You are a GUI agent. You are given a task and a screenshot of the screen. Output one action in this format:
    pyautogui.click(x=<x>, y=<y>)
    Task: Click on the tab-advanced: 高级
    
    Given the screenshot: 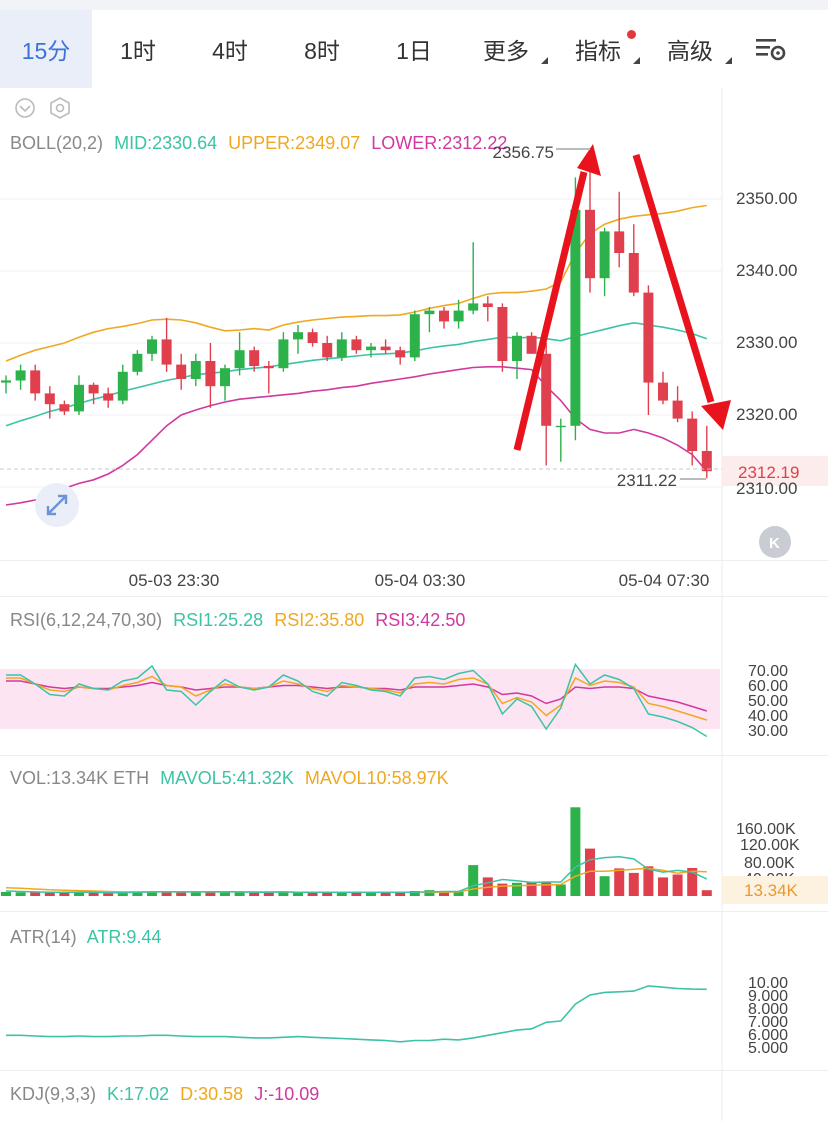 What is the action you would take?
    pyautogui.click(x=690, y=49)
    